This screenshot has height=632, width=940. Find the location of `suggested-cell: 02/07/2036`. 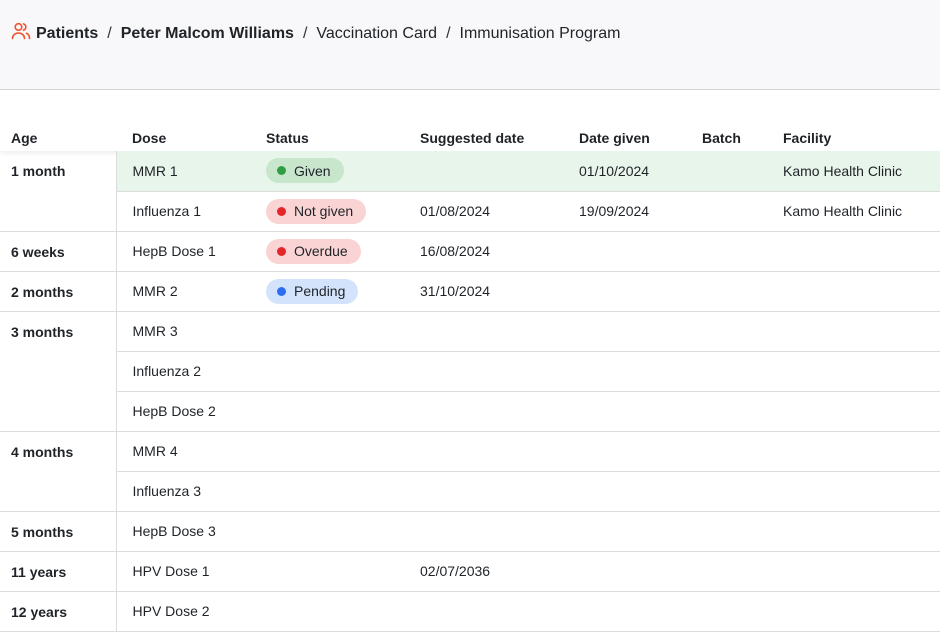

suggested-cell: 02/07/2036 is located at coordinates (483, 571).